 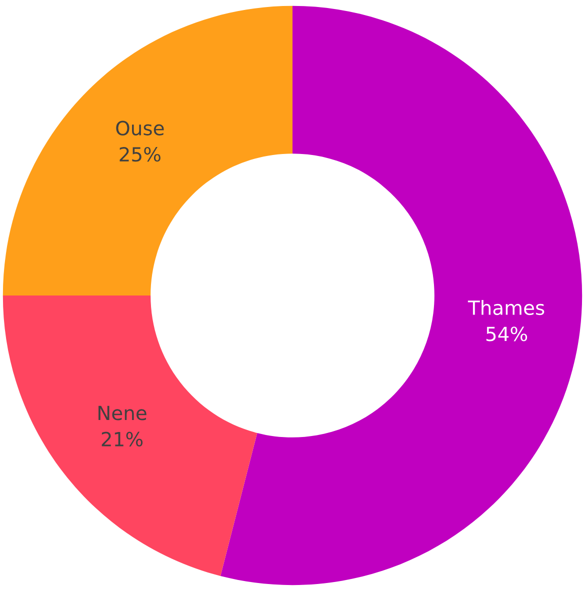 I want to click on slice-label: Nene, so click(x=122, y=413).